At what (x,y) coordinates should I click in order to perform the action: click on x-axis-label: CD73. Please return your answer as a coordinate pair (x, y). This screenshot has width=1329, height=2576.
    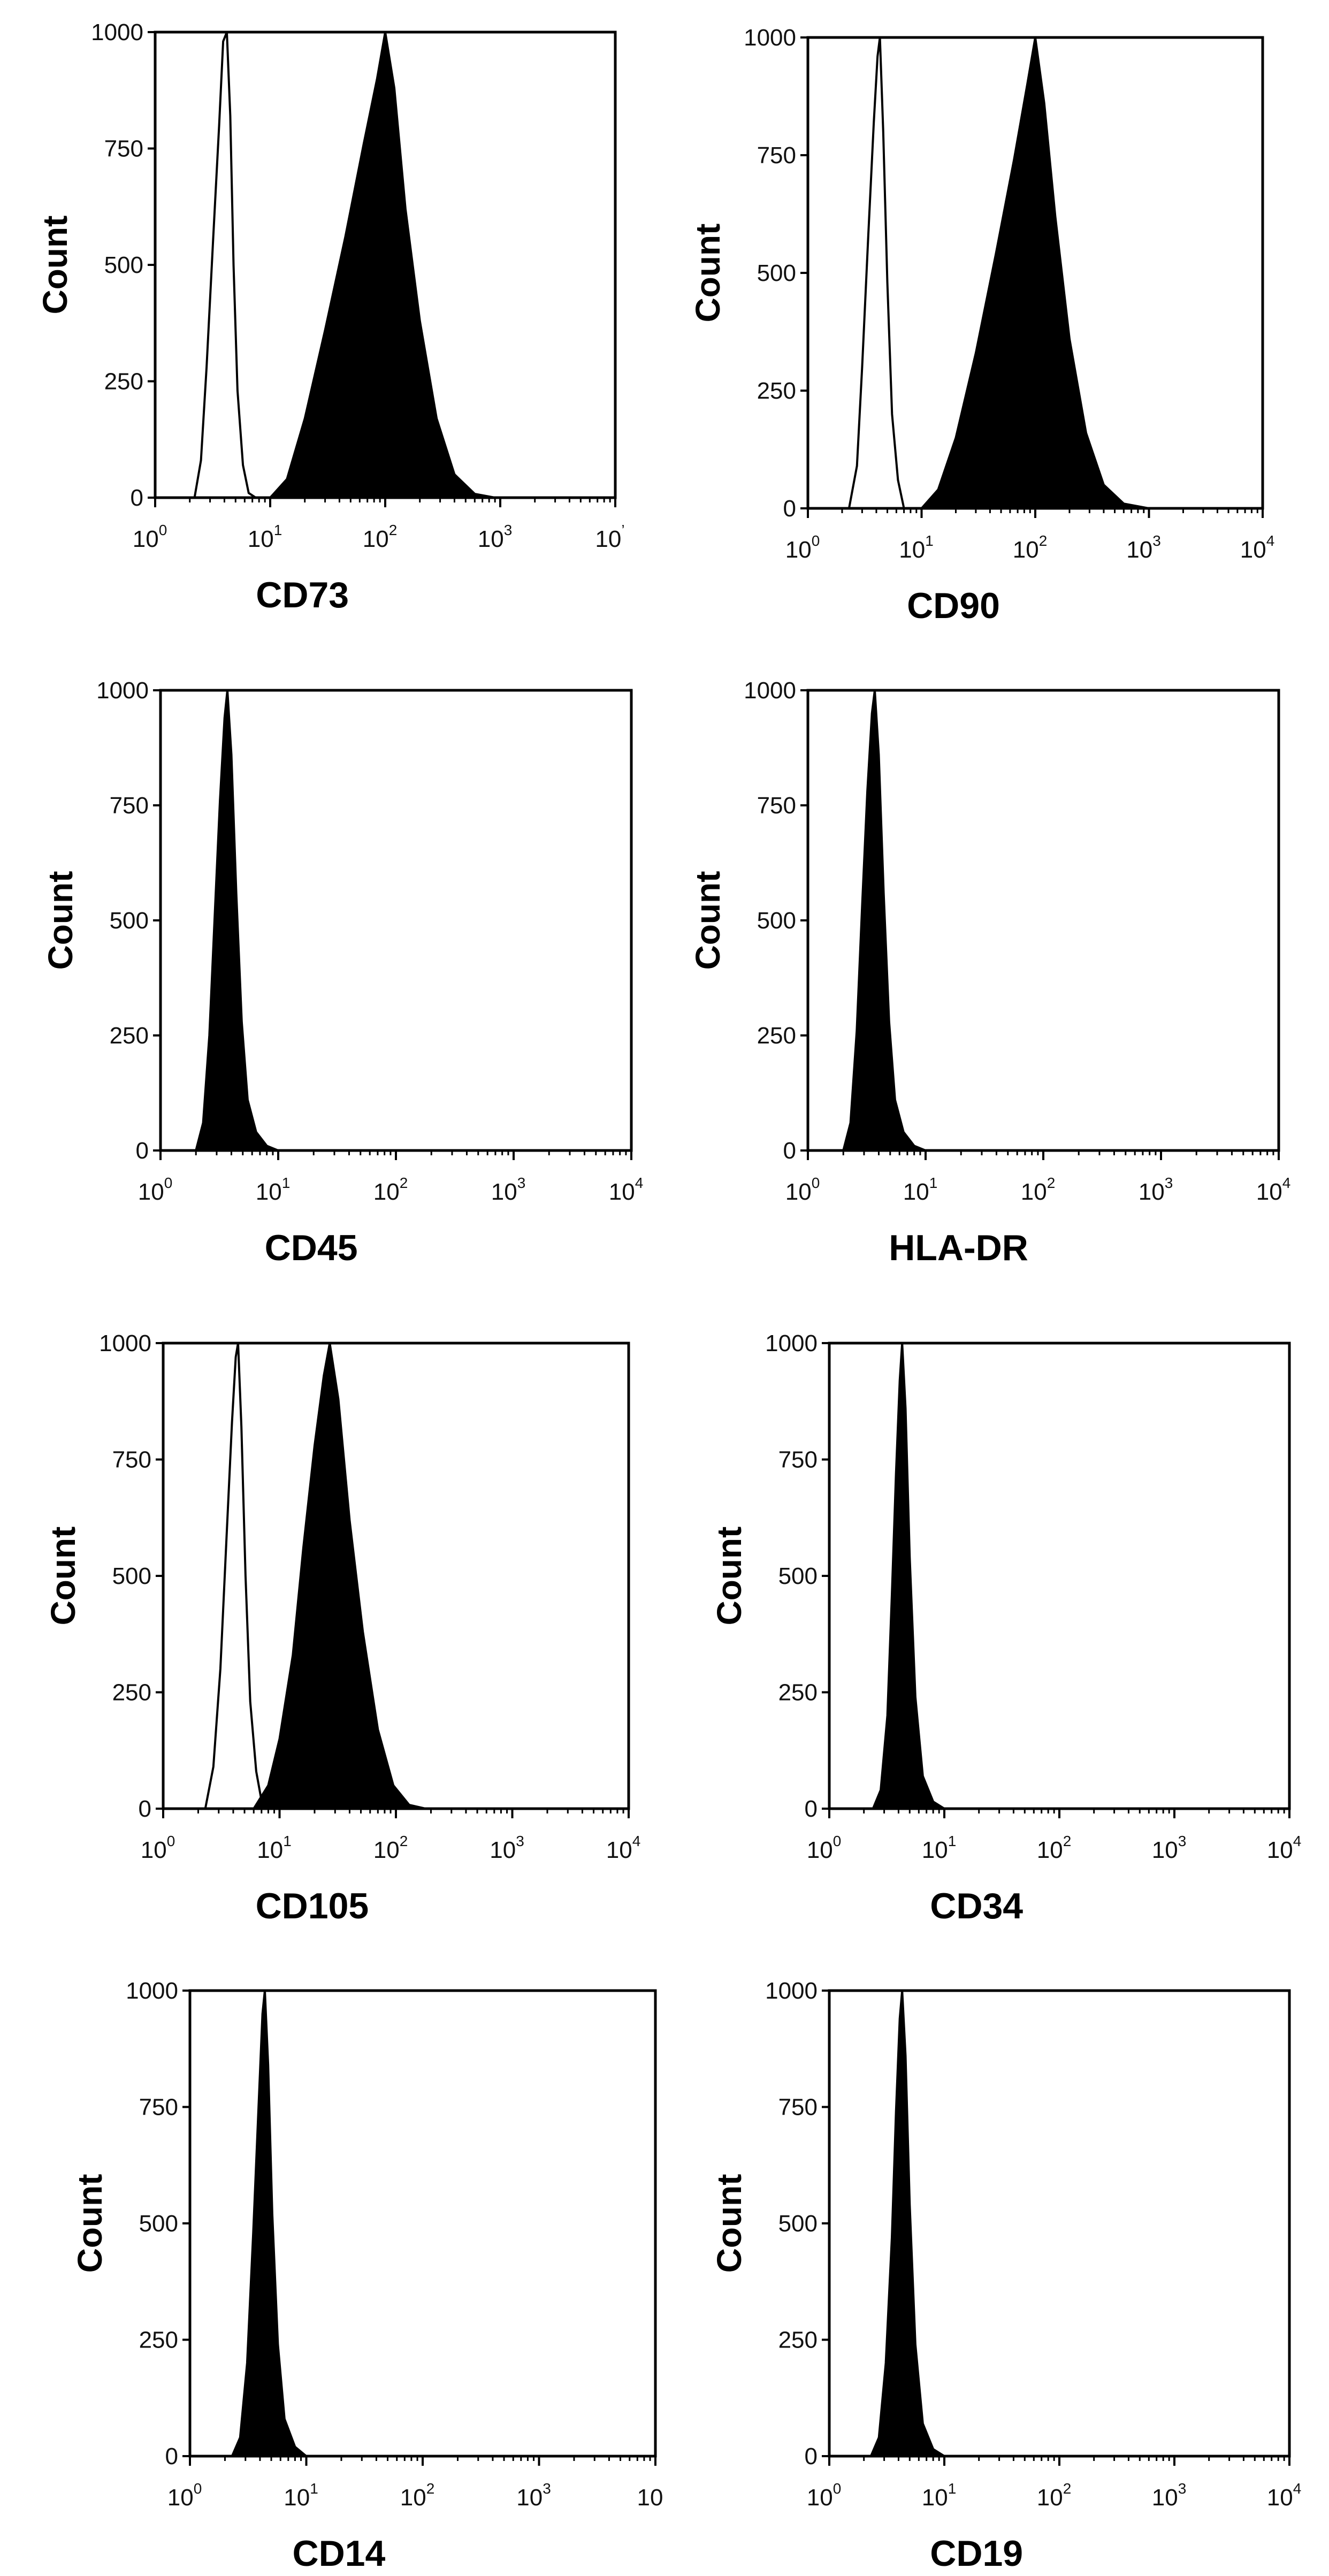
    Looking at the image, I should click on (302, 595).